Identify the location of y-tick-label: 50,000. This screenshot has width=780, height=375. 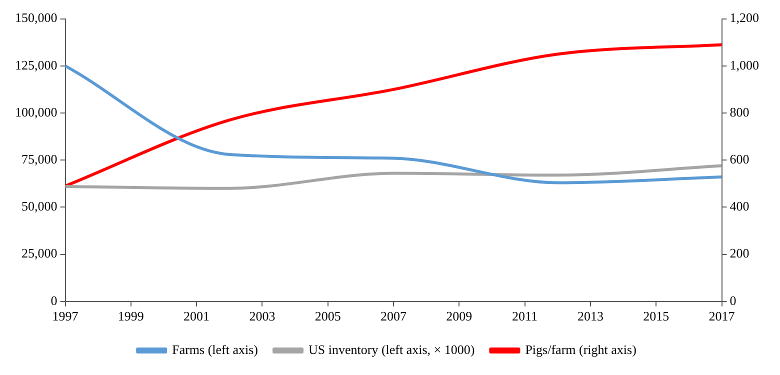
(40, 206).